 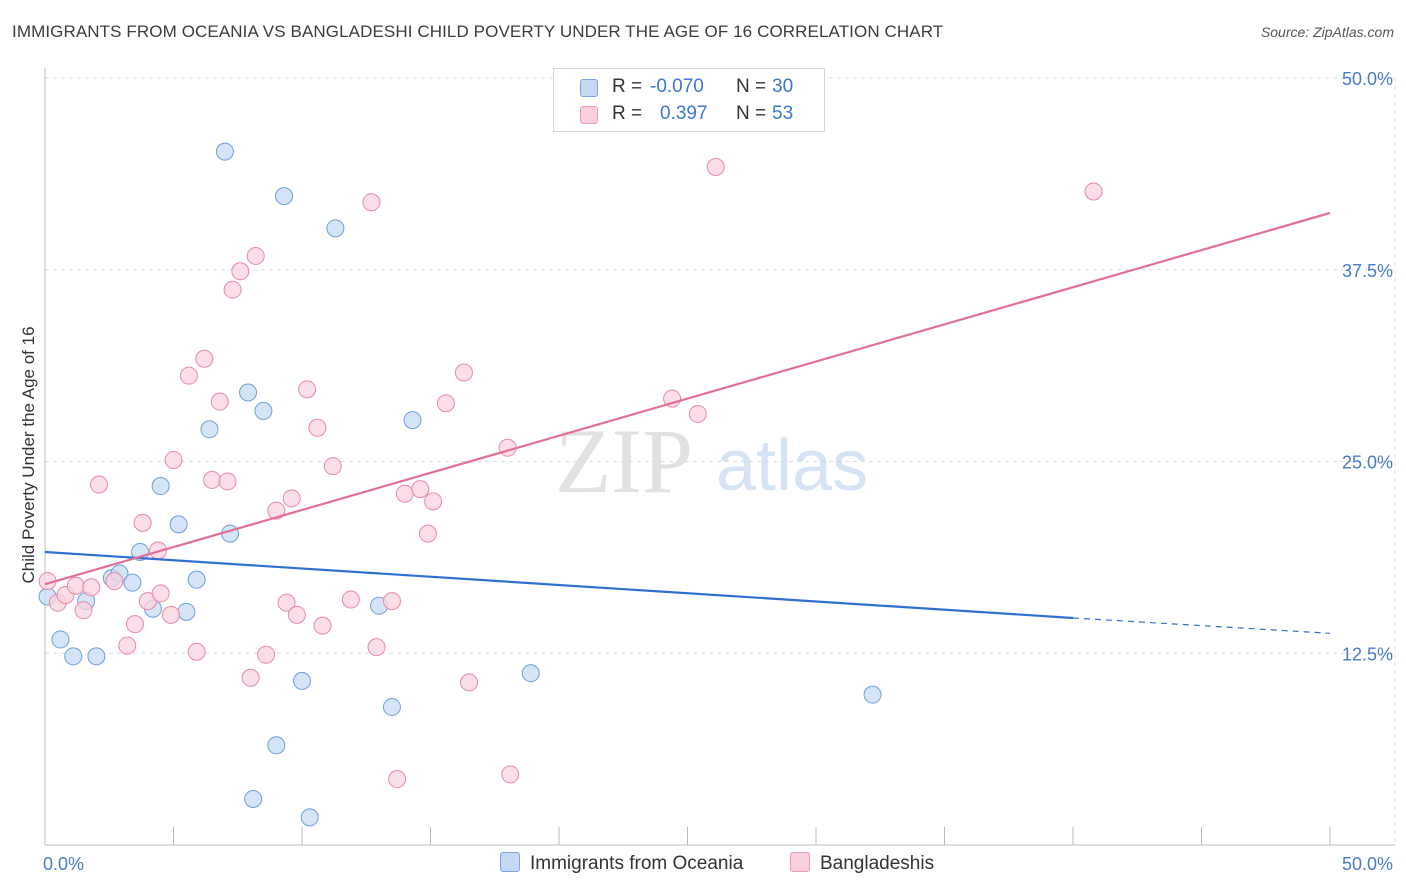 What do you see at coordinates (63, 864) in the screenshot?
I see `x-tick-label: 0.0%` at bounding box center [63, 864].